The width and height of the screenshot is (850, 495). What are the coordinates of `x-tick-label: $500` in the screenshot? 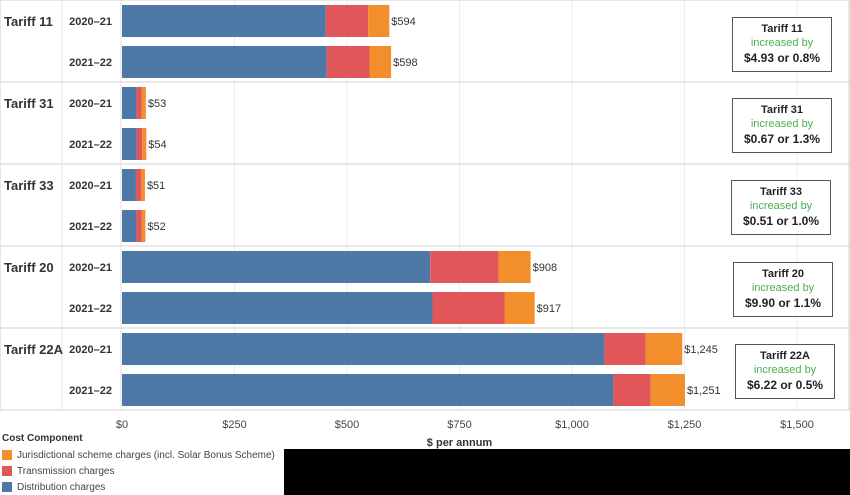 It's located at (347, 425).